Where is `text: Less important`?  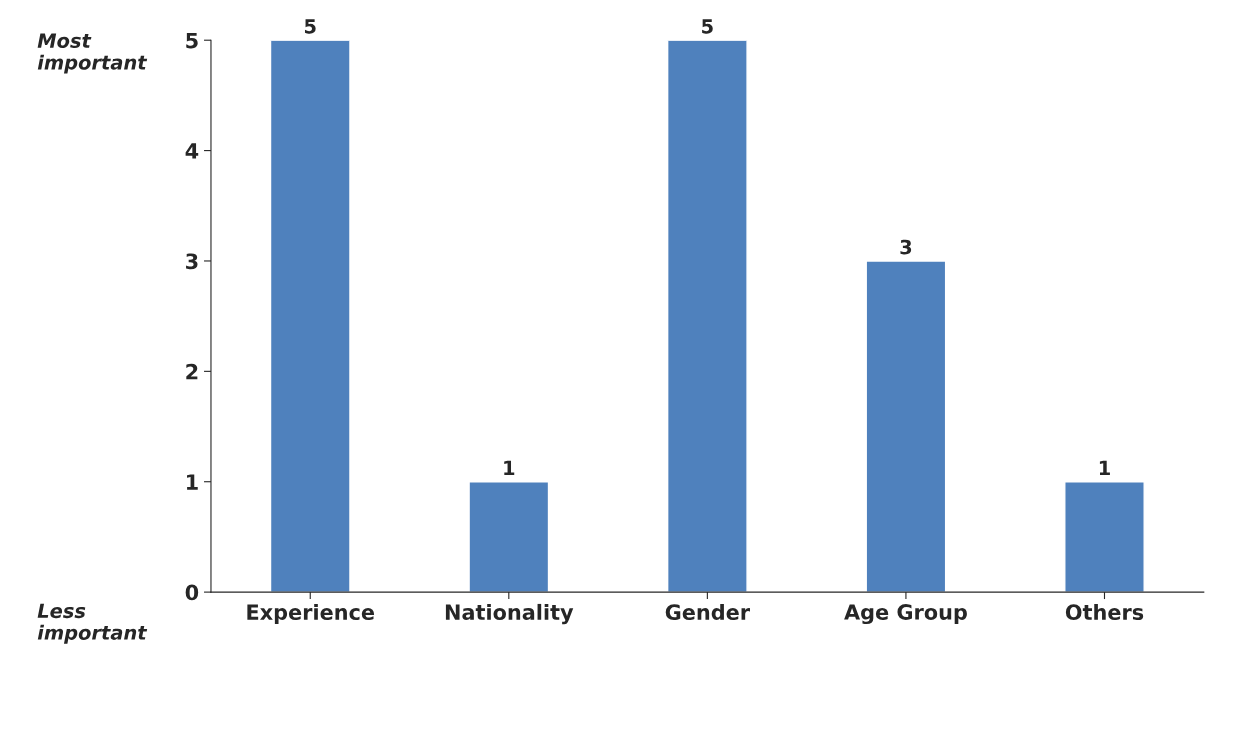
text: Less important is located at coordinates (92, 623).